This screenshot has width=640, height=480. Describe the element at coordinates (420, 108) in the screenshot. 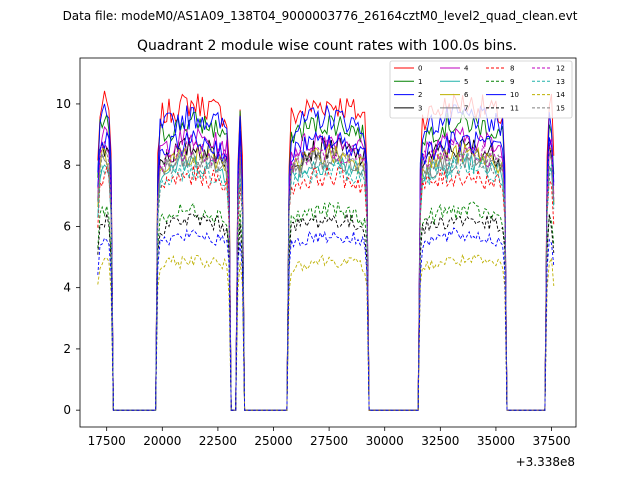

I see `legend-label: 3` at that location.